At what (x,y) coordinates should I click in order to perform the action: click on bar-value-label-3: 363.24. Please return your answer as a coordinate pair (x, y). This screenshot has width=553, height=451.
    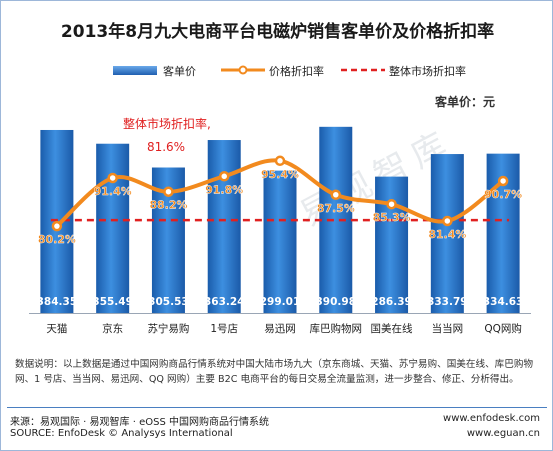
    Looking at the image, I should click on (224, 302).